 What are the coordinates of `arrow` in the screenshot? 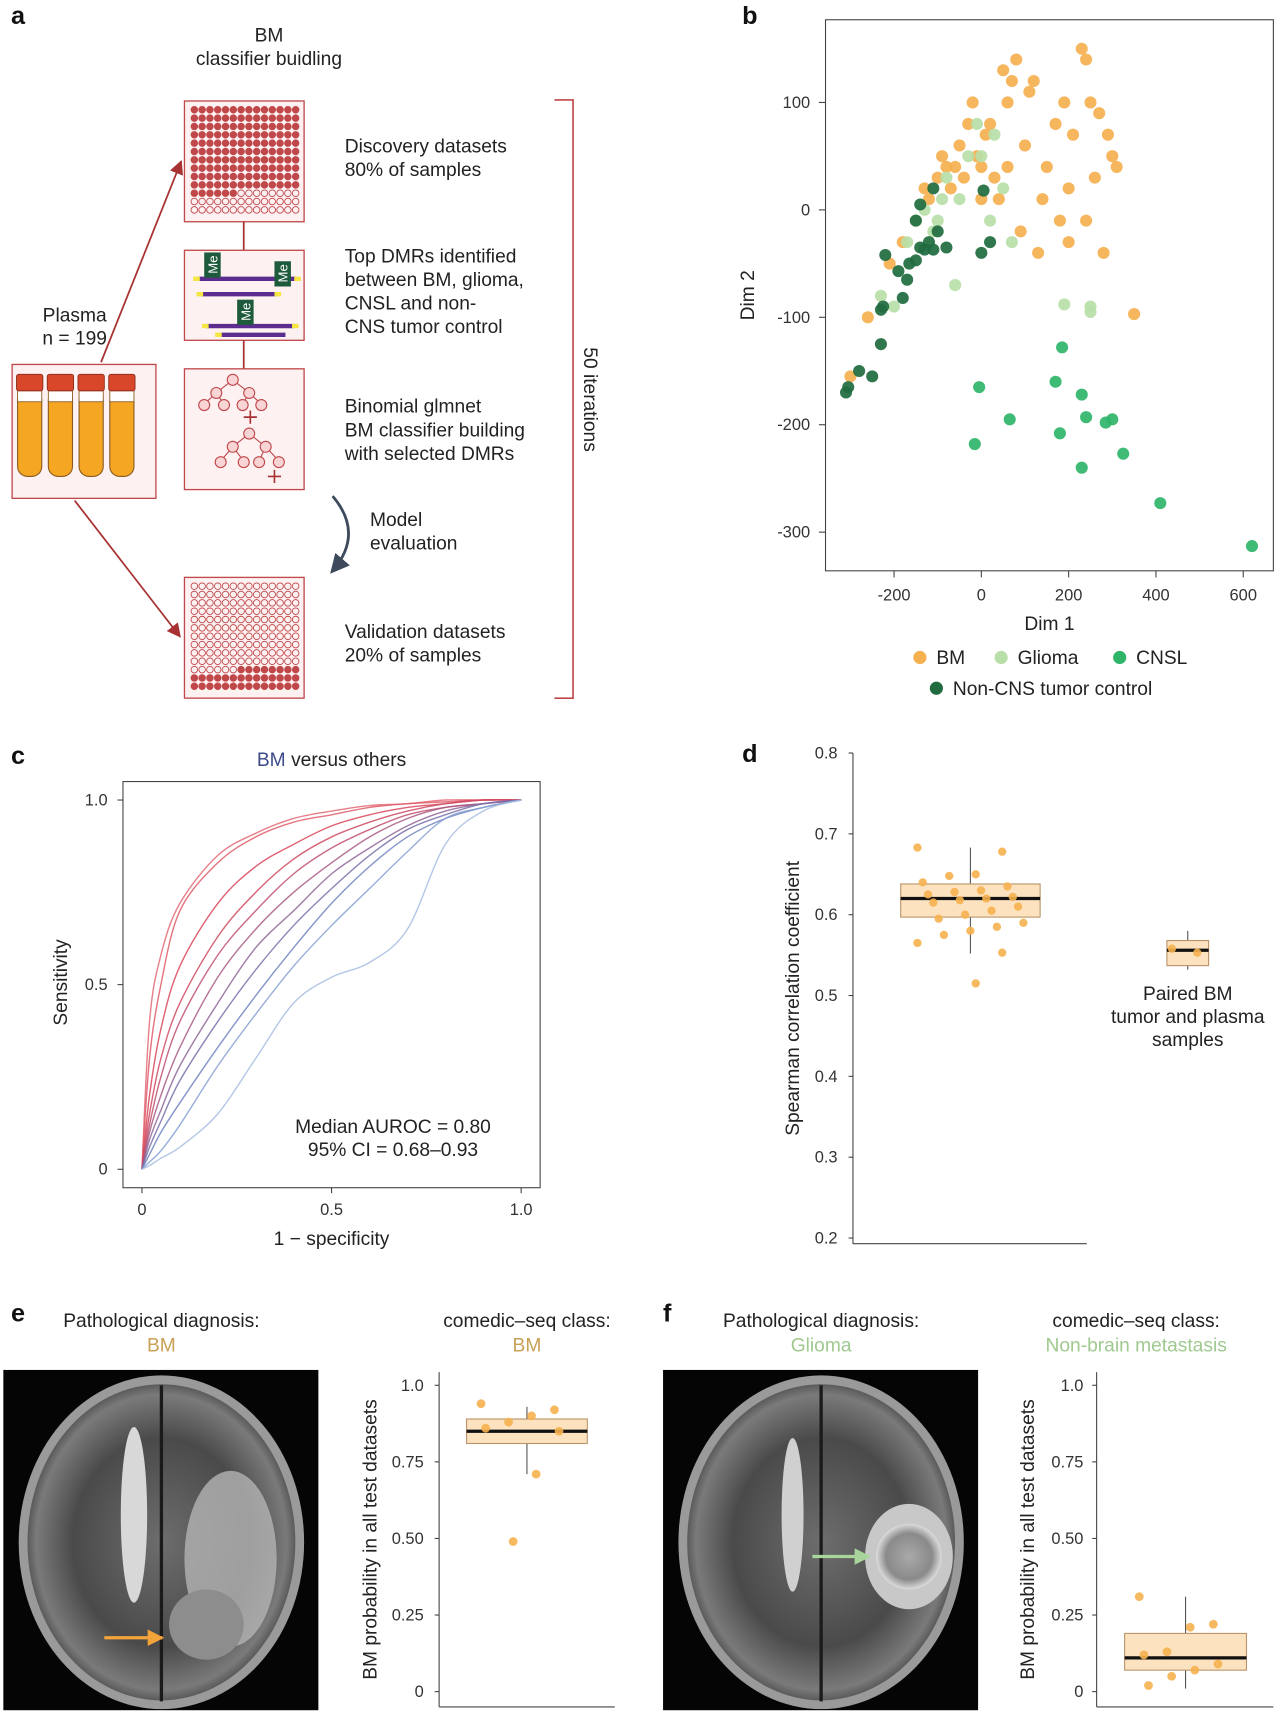 It's located at (127, 569).